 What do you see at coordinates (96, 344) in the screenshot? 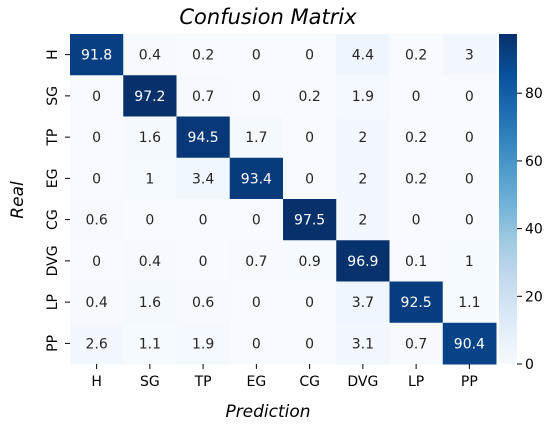
I see `cell-value-label: 2.6` at bounding box center [96, 344].